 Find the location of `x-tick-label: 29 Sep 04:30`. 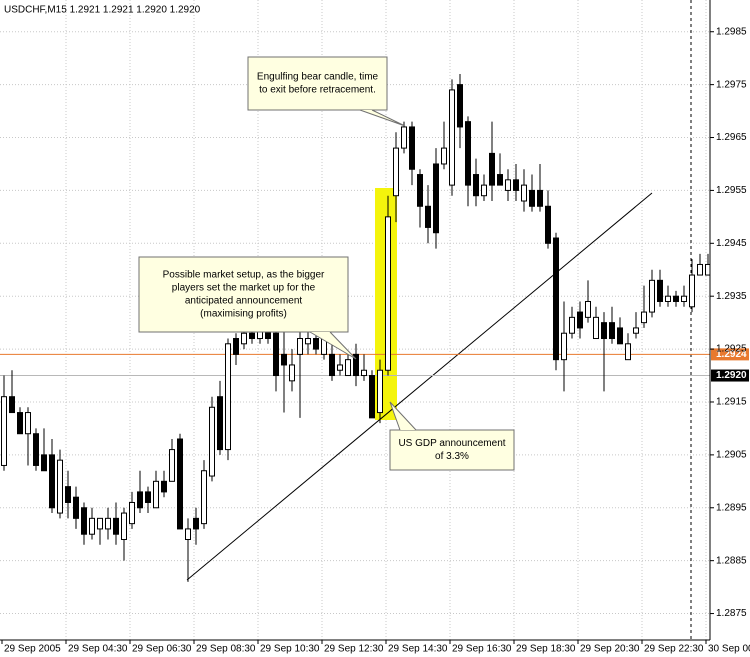

x-tick-label: 29 Sep 04:30 is located at coordinates (98, 649).